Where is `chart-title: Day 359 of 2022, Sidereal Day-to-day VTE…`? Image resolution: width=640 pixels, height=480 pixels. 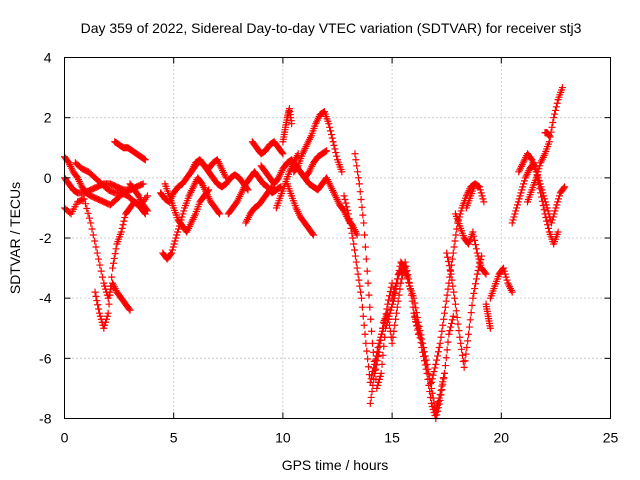
chart-title: Day 359 of 2022, Sidereal Day-to-day VTE… is located at coordinates (331, 28).